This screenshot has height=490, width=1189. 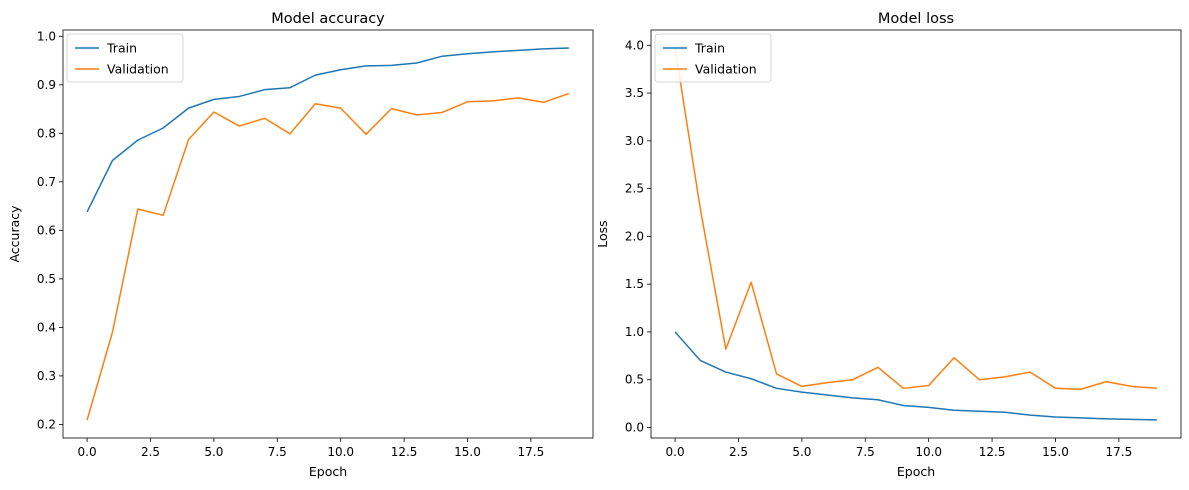 I want to click on loss-x-axis-label: Epoch, so click(x=916, y=471).